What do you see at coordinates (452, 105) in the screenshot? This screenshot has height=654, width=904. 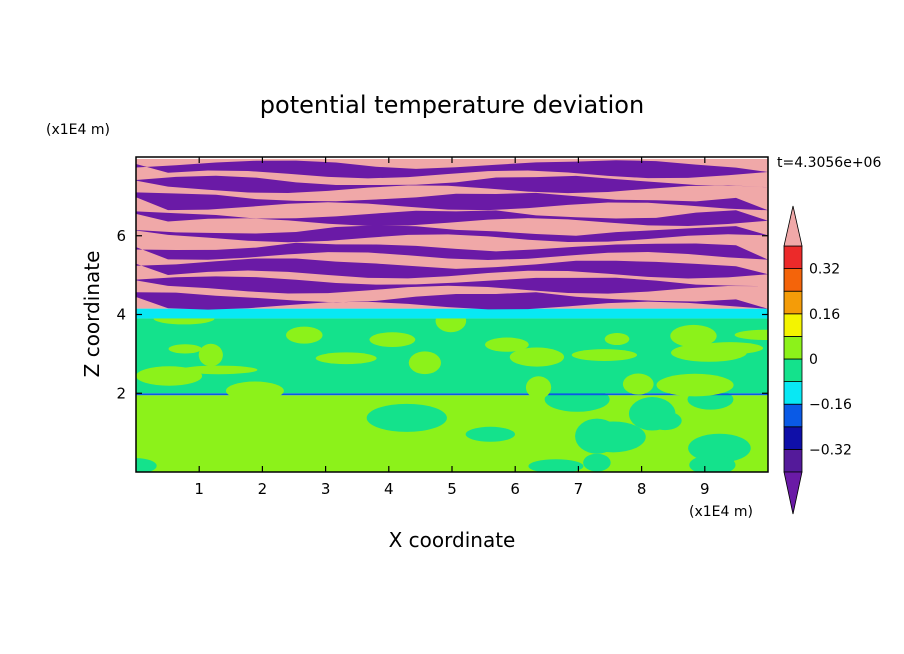 I see `chart-title: potential temperature deviation` at bounding box center [452, 105].